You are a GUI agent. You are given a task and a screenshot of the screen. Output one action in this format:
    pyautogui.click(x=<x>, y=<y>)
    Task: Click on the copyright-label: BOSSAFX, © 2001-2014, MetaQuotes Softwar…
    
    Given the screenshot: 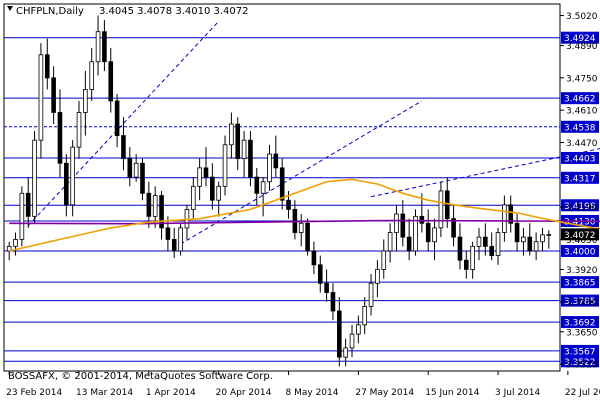 What is the action you would take?
    pyautogui.click(x=140, y=376)
    